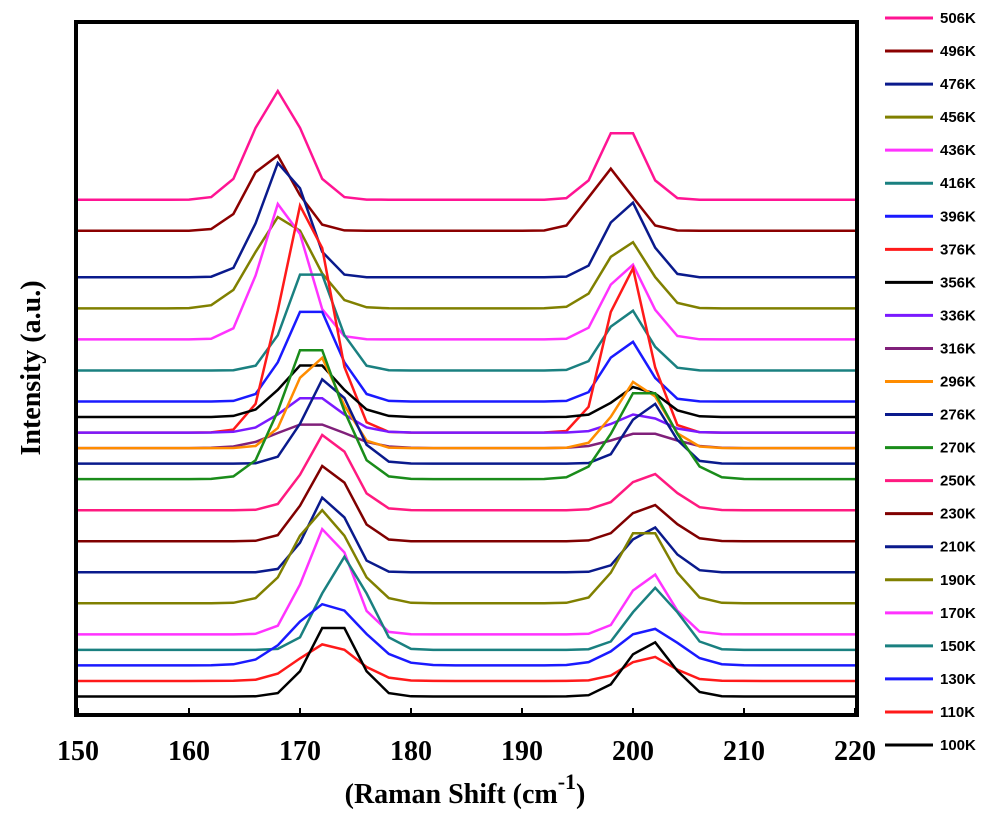  Describe the element at coordinates (451, 794) in the screenshot. I see `x-axis-title-main: (Raman Shift (cm` at that location.